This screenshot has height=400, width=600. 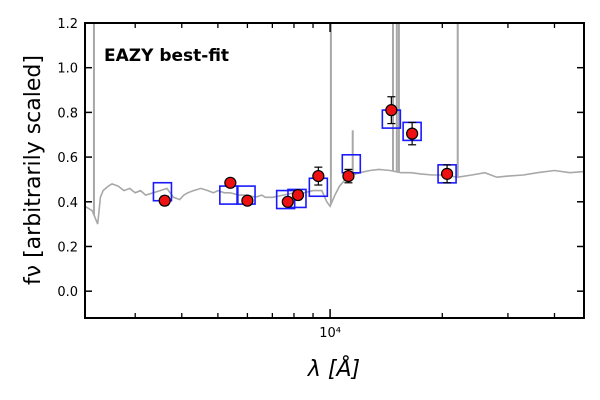 What do you see at coordinates (67, 113) in the screenshot?
I see `y-tick-label: 0.8` at bounding box center [67, 113].